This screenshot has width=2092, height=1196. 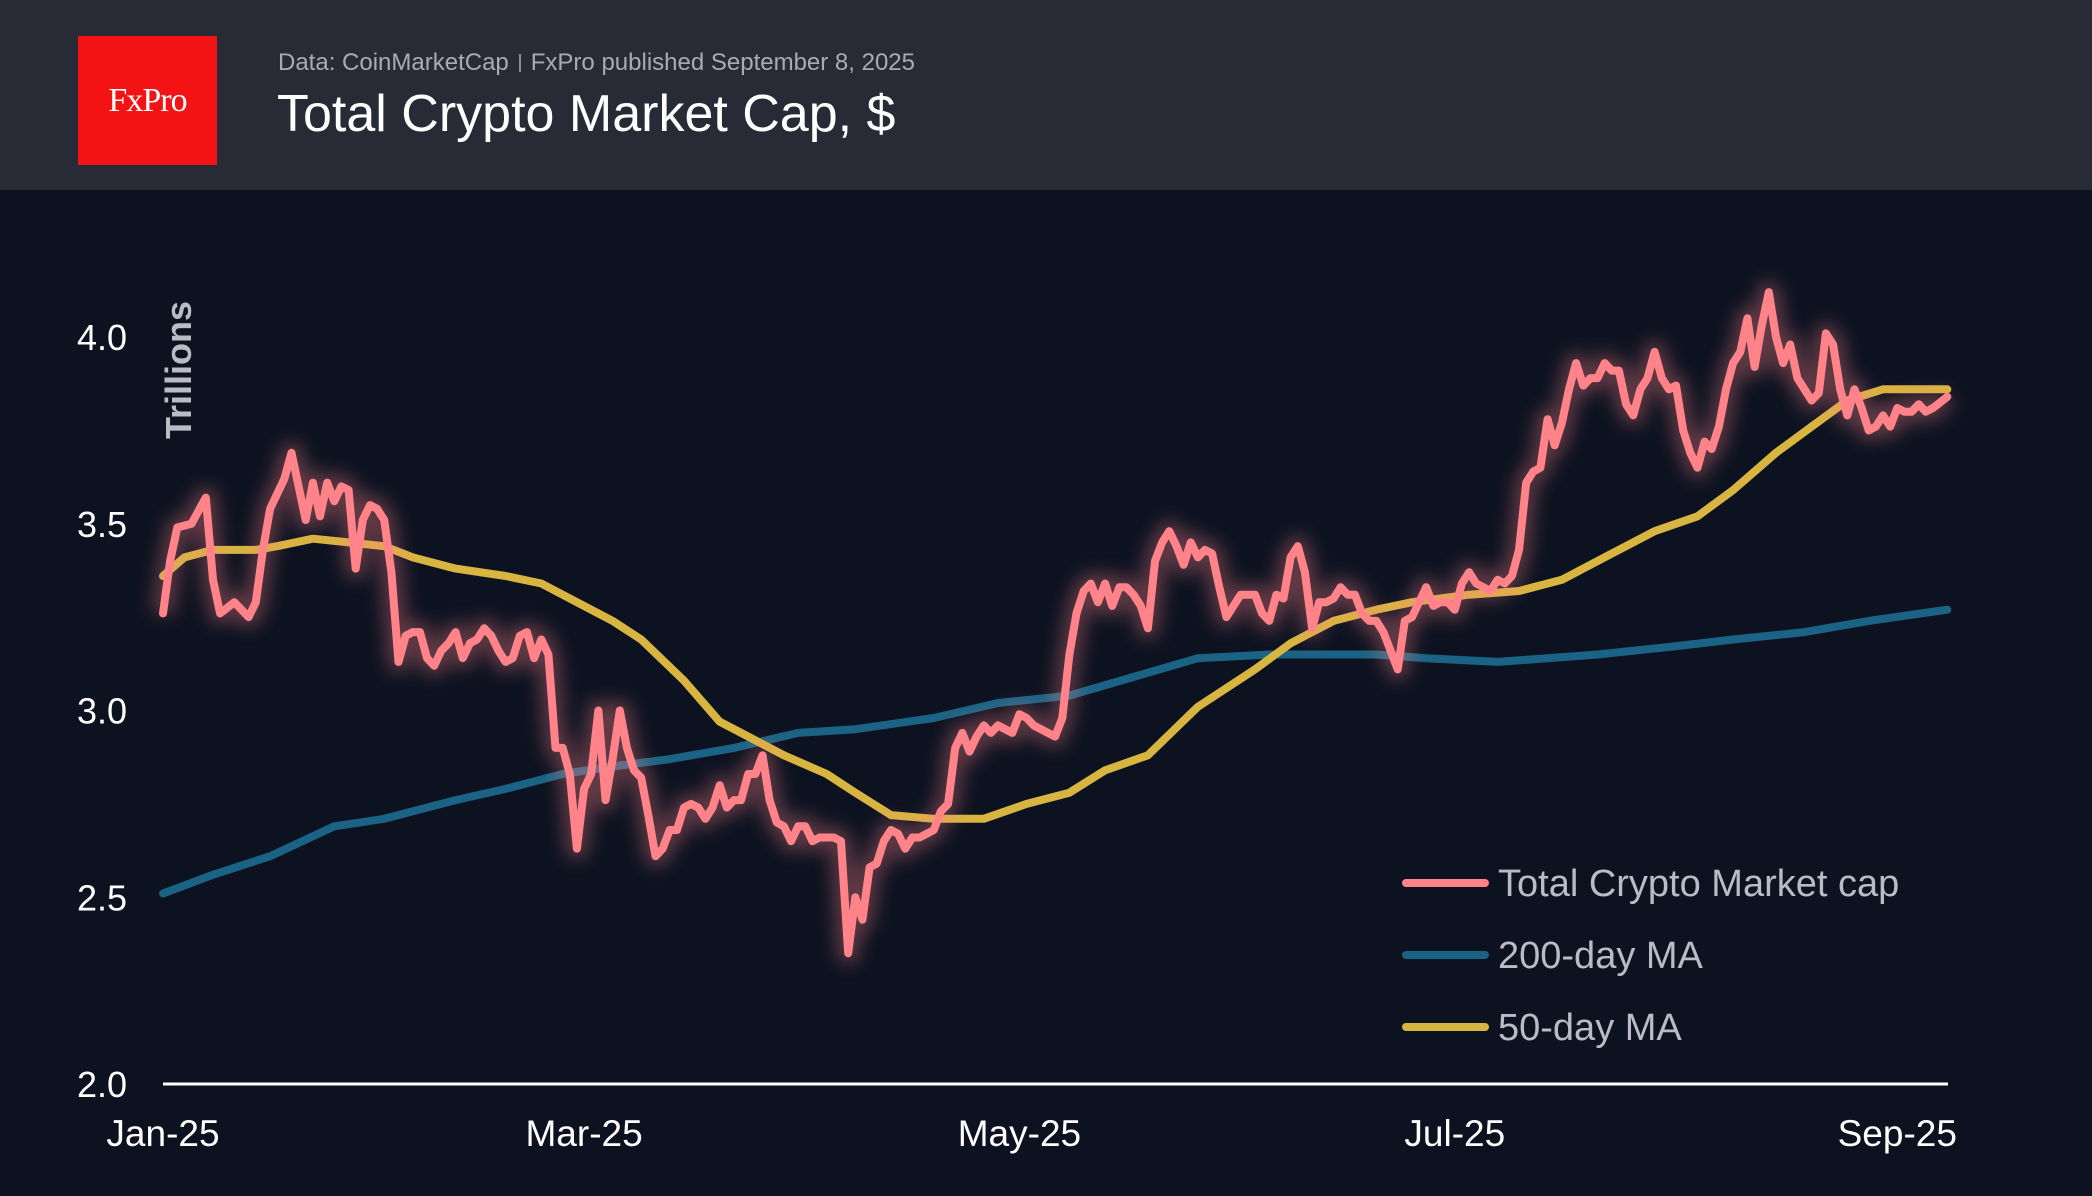 What do you see at coordinates (583, 1133) in the screenshot?
I see `x-tick-label: Mar-25` at bounding box center [583, 1133].